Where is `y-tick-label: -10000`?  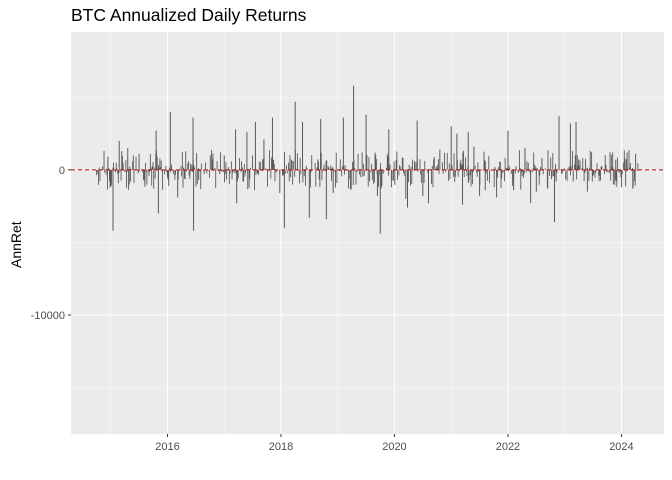
y-tick-label: -10000 is located at coordinates (48, 316).